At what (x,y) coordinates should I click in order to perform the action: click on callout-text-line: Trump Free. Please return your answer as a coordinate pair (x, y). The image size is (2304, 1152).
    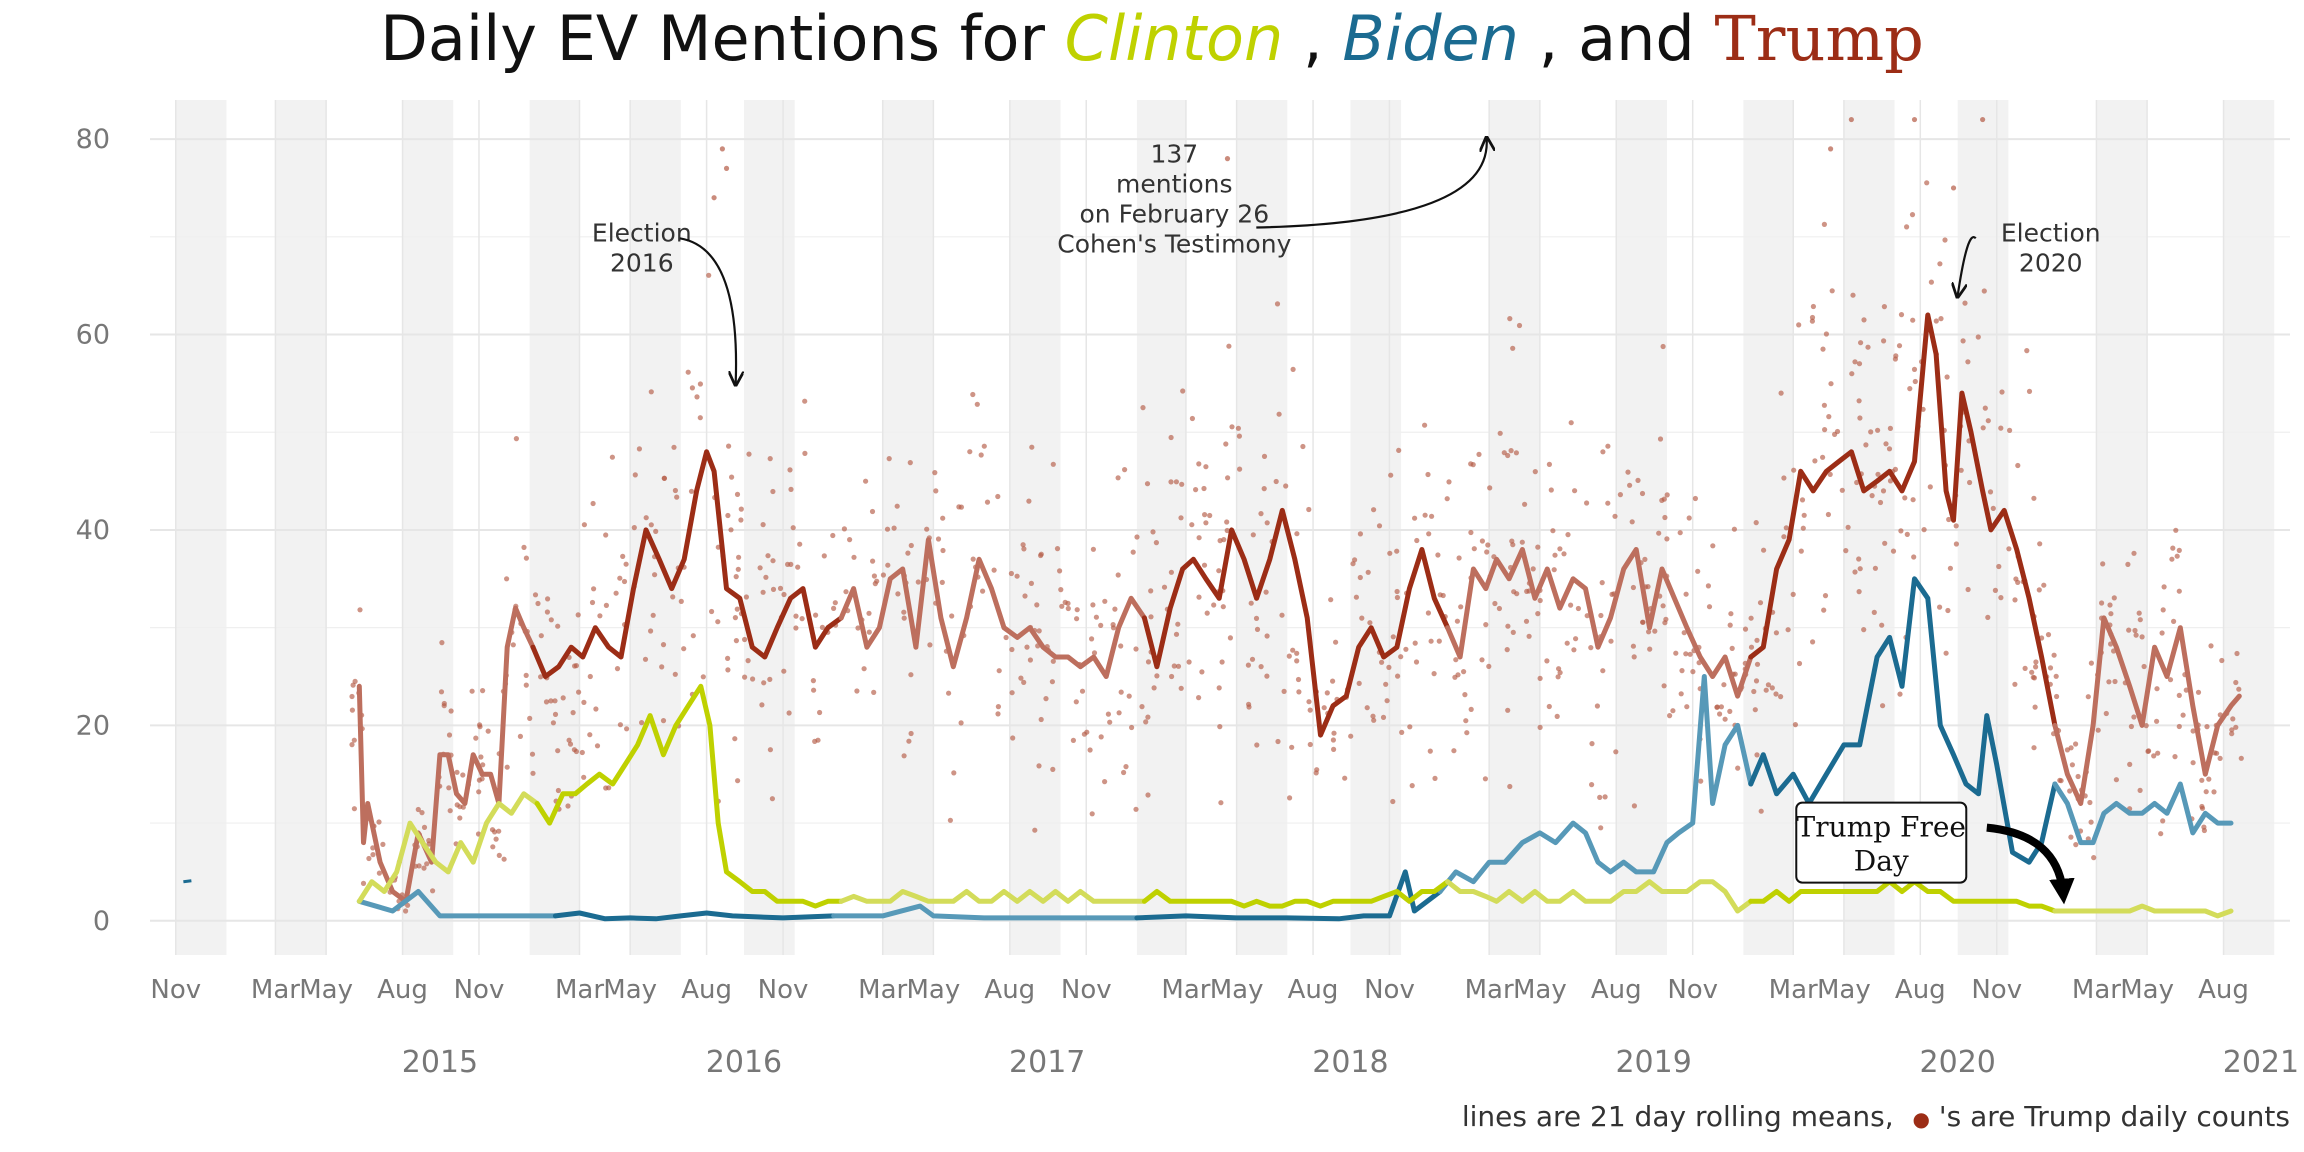
    Looking at the image, I should click on (1881, 827).